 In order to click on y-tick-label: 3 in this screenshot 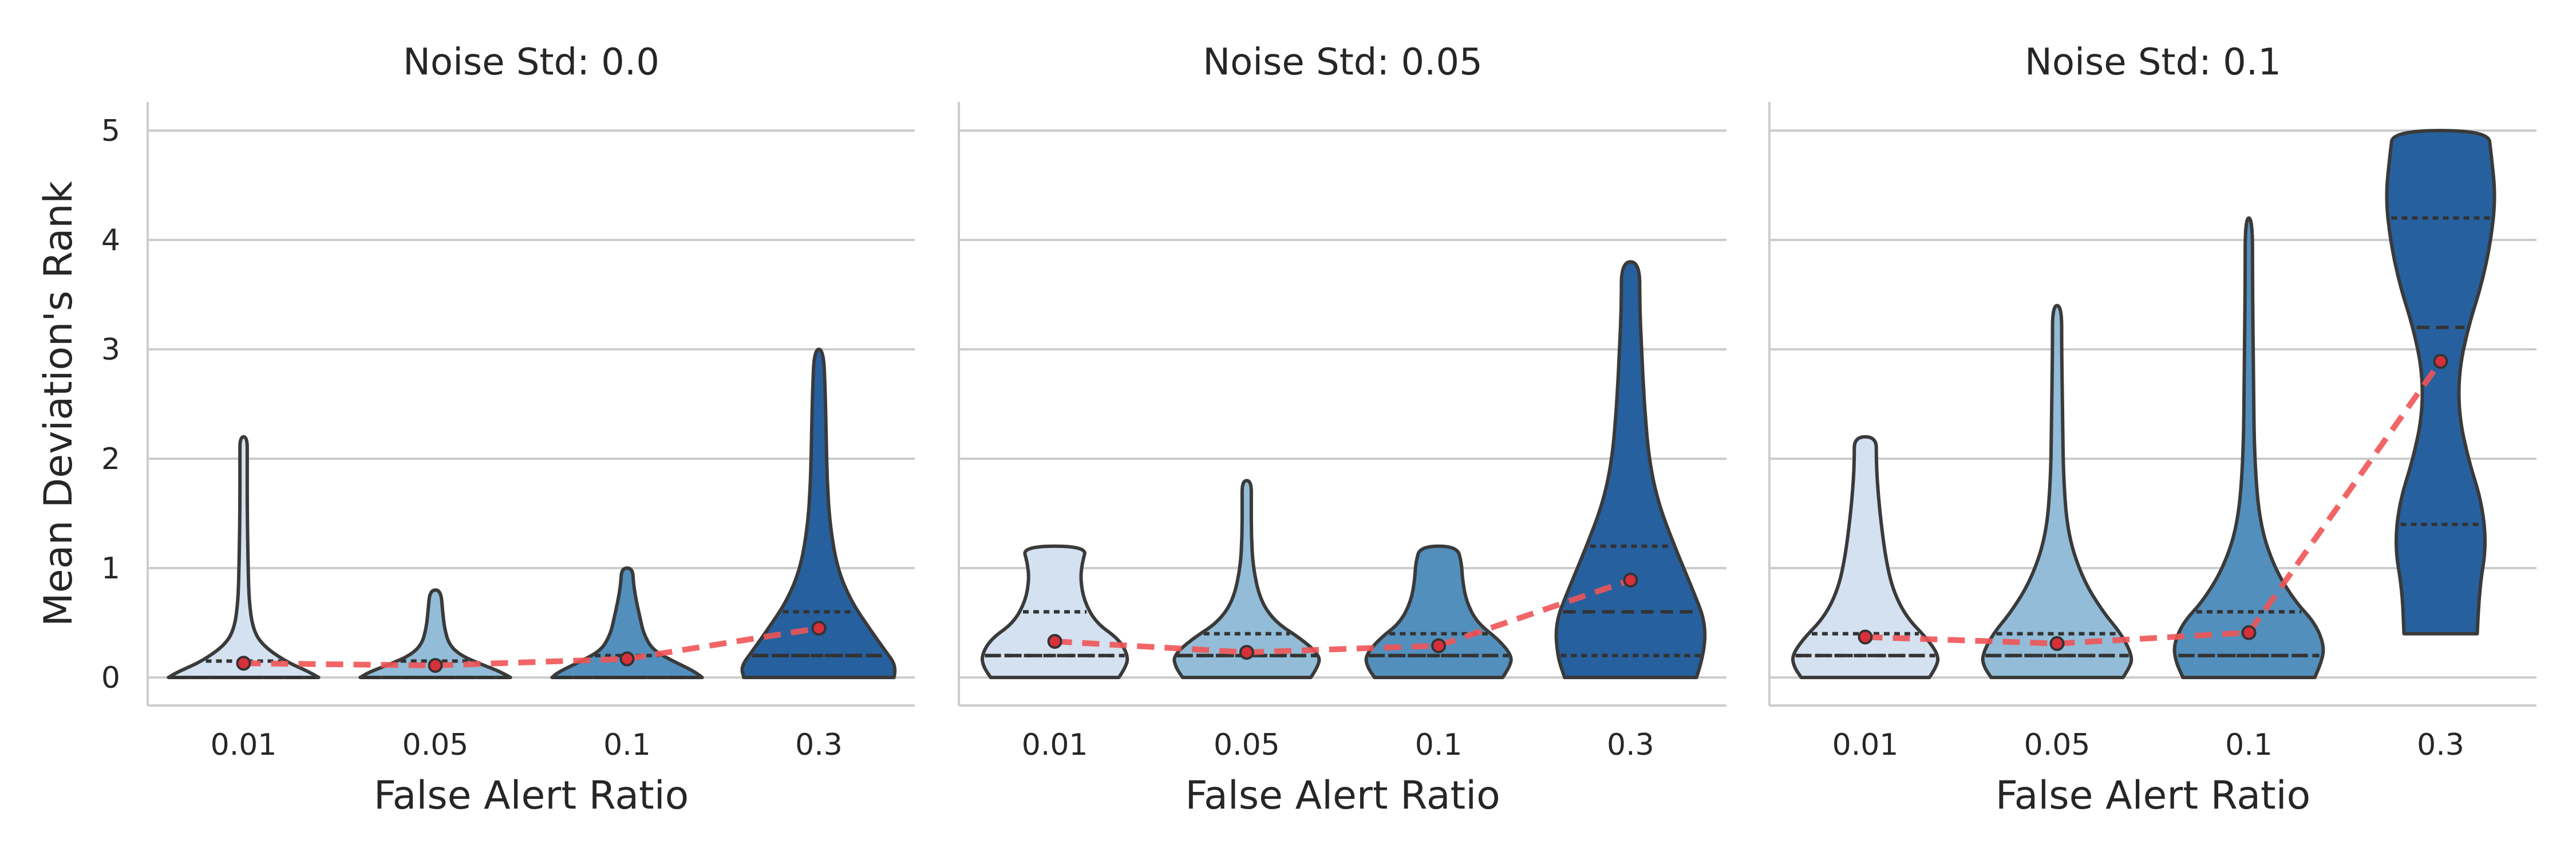, I will do `click(110, 350)`.